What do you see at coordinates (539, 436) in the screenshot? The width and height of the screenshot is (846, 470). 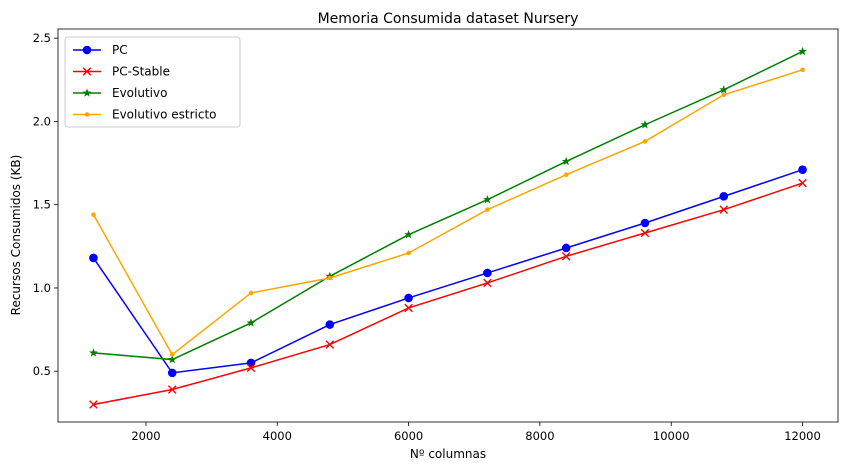 I see `x-tick-label: 8000` at bounding box center [539, 436].